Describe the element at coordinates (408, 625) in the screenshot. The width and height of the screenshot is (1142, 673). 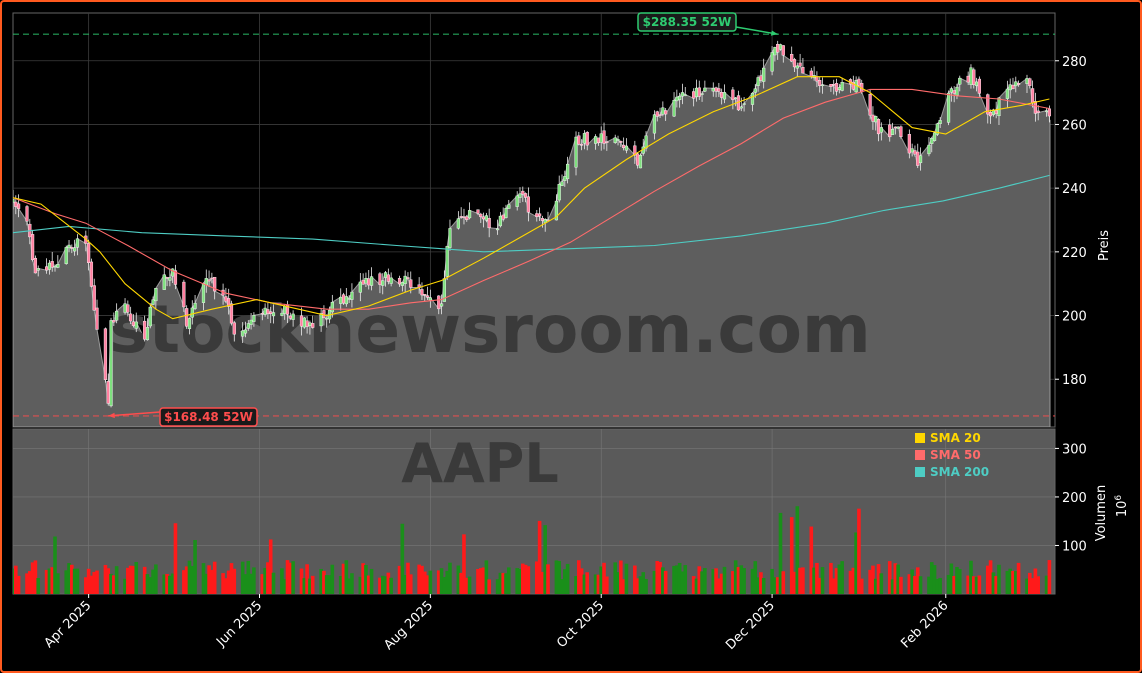
I see `date-tick-label: Aug 2025` at that location.